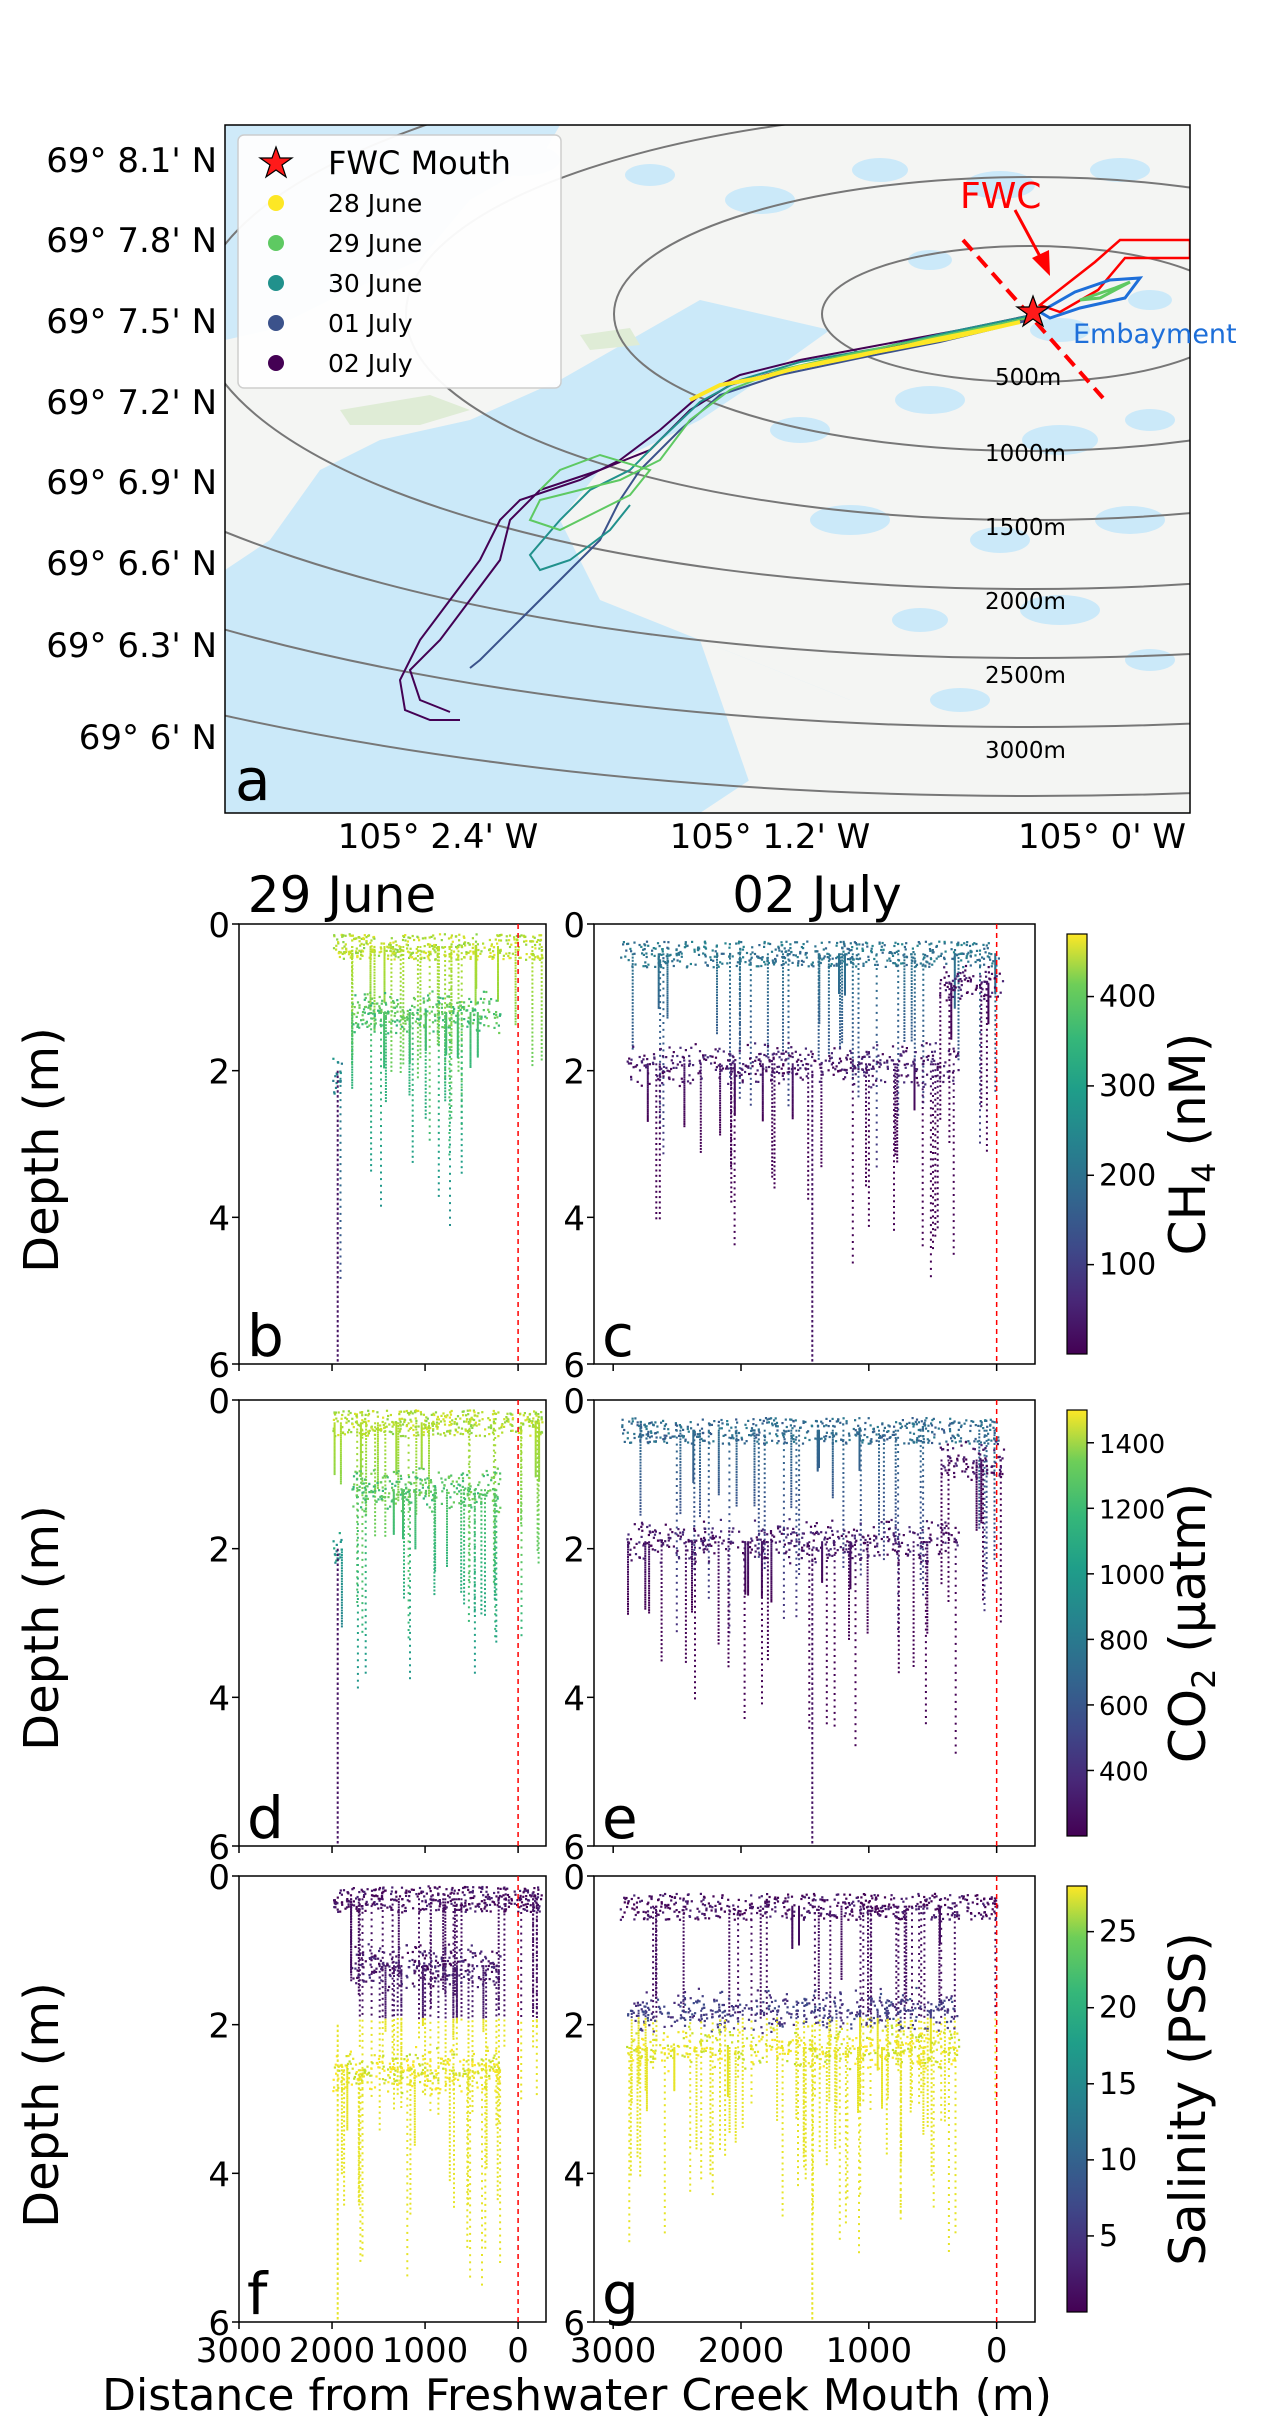  Describe the element at coordinates (148, 738) in the screenshot. I see `lat-label: 69° 6' N` at that location.